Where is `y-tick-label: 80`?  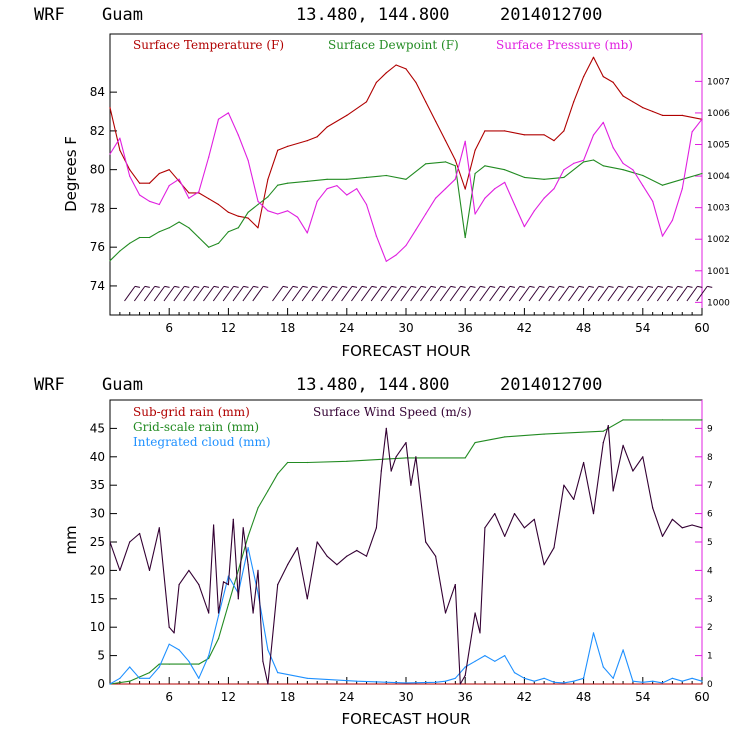 y-tick-label: 80 is located at coordinates (97, 170).